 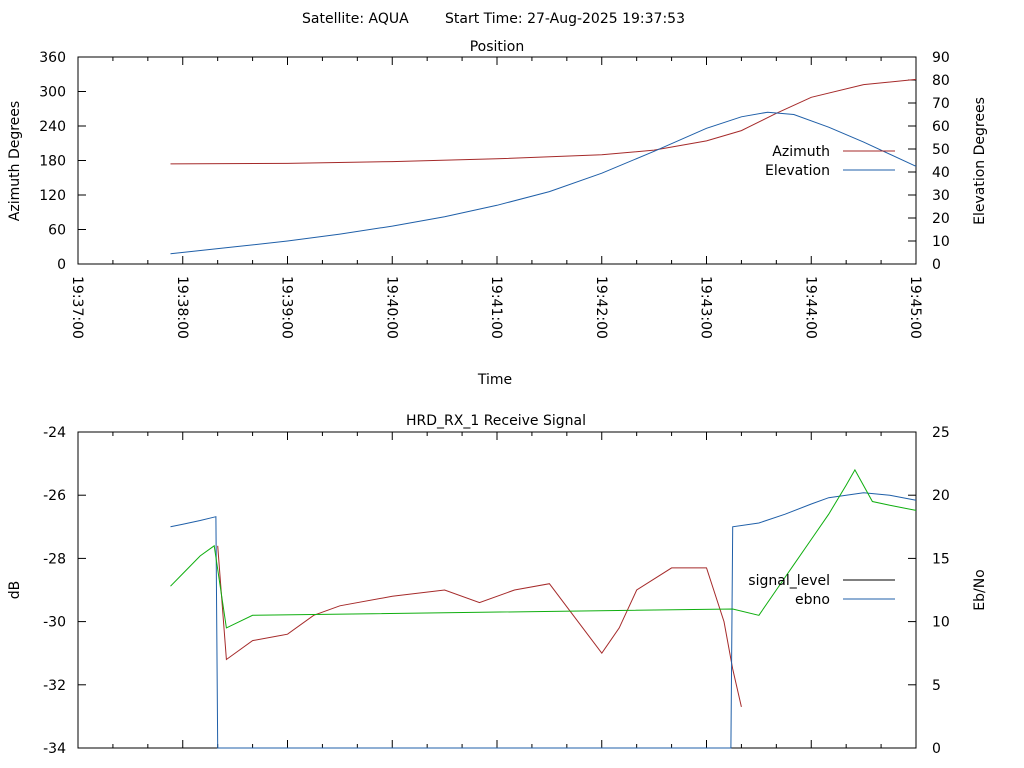 What do you see at coordinates (915, 307) in the screenshot?
I see `x-tick-label: 19:45:00` at bounding box center [915, 307].